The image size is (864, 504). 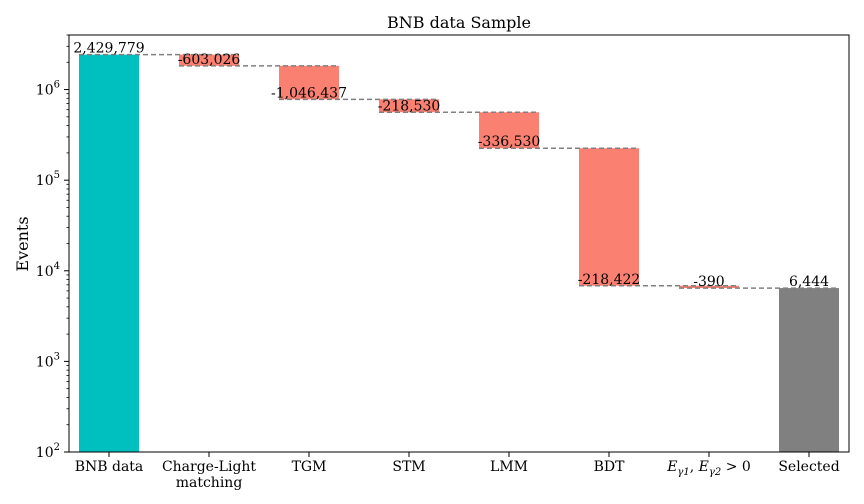 I want to click on data-label-5: -218,422, so click(x=609, y=280).